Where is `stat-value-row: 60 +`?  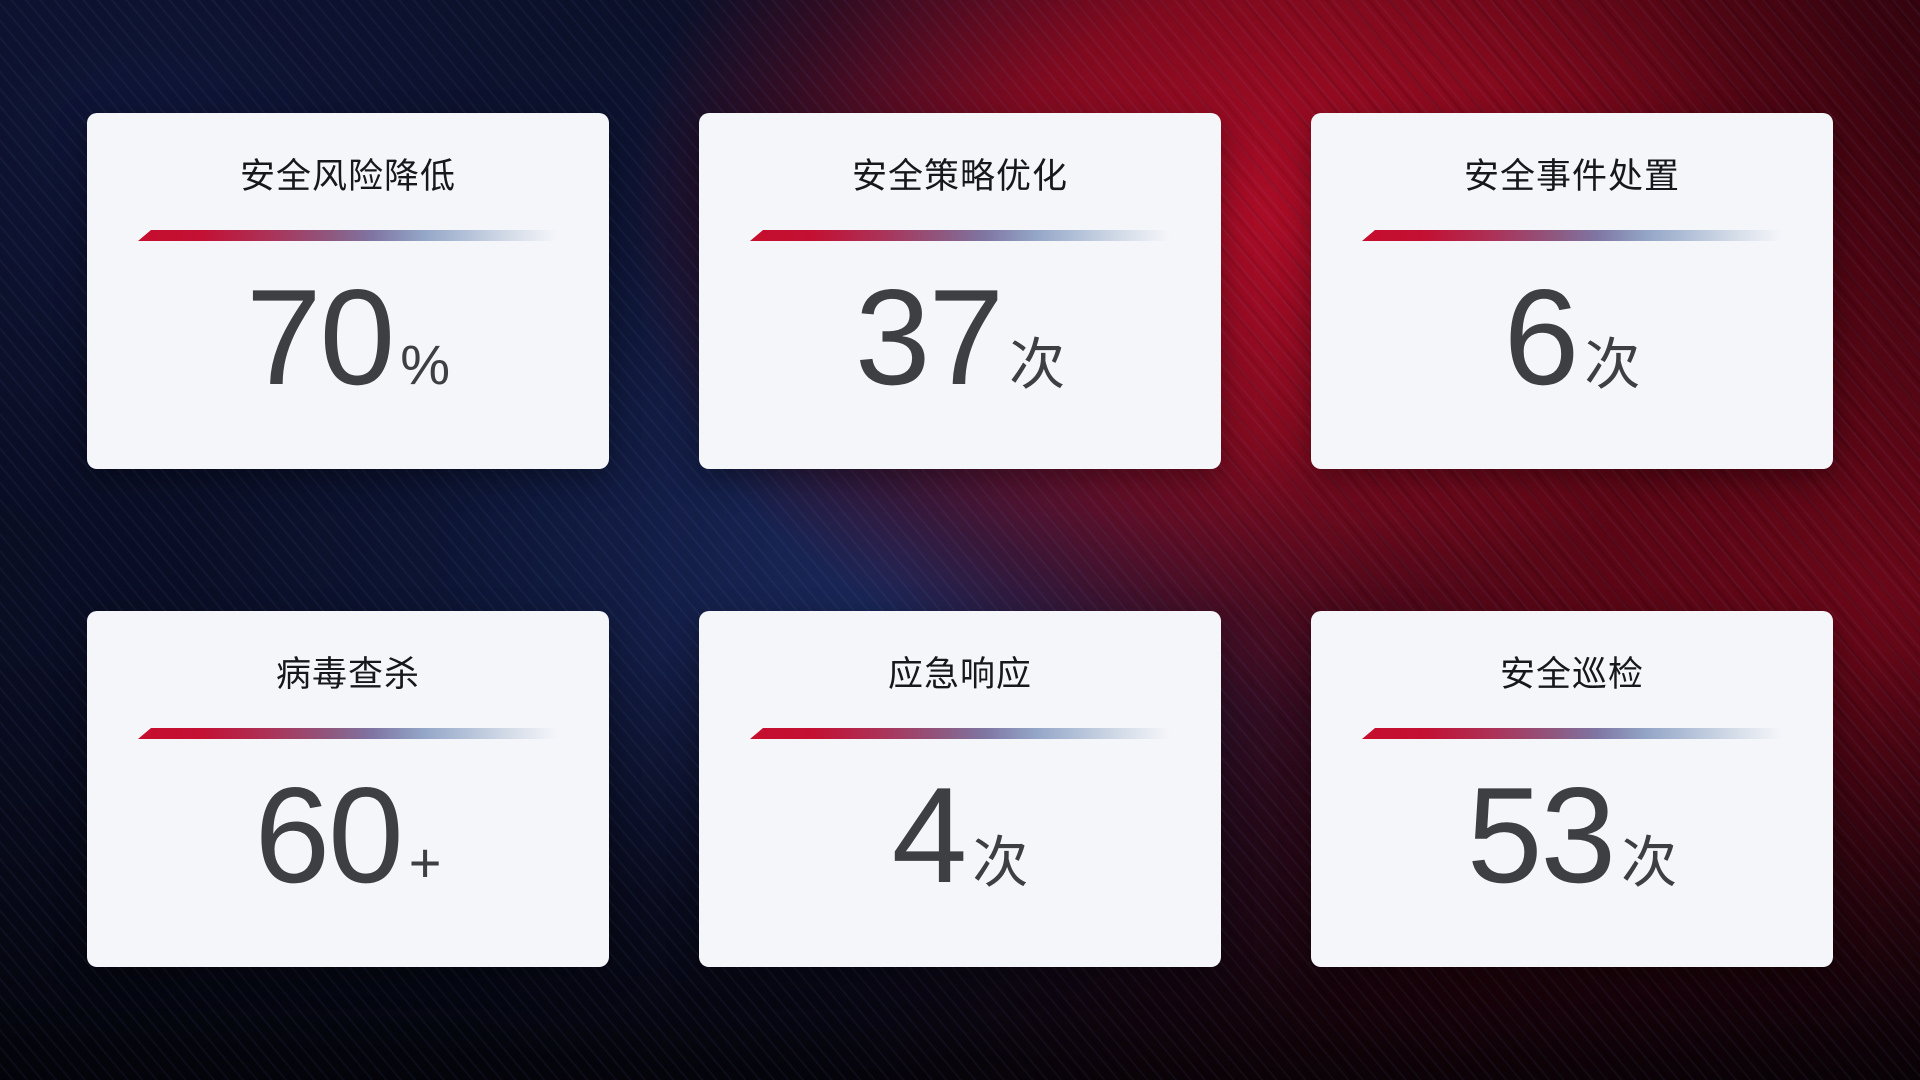 stat-value-row: 60 + is located at coordinates (348, 835).